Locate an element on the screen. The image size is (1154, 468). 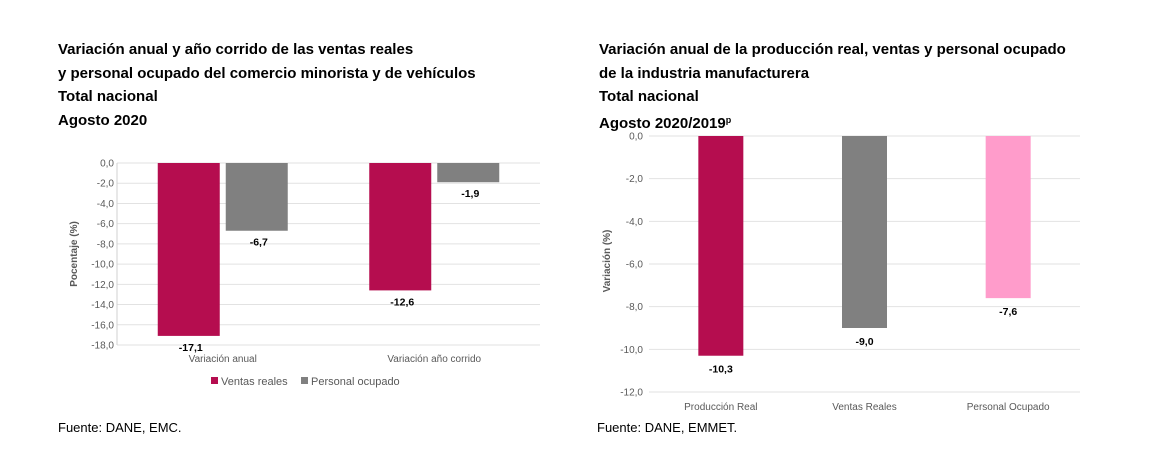
left-bar-data-label: -17,1 is located at coordinates (191, 348).